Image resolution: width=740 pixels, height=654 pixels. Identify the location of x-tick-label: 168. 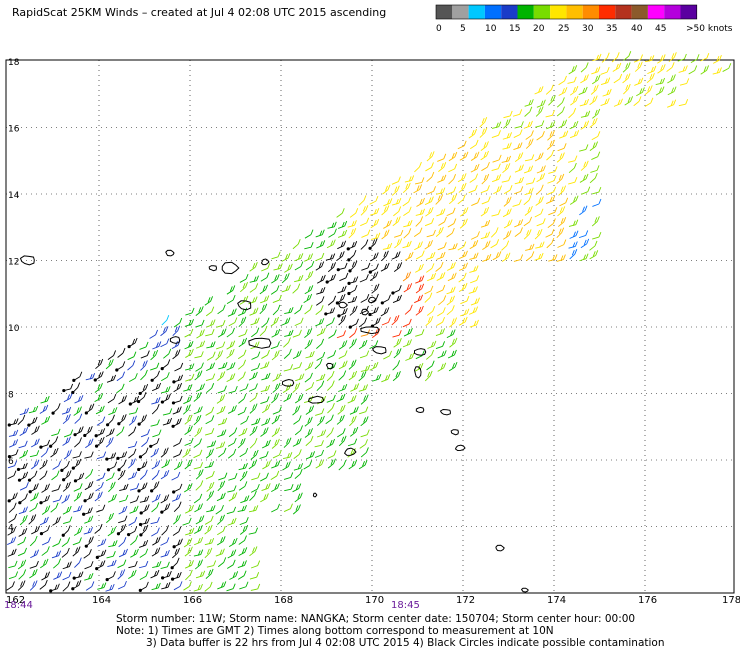
(283, 600).